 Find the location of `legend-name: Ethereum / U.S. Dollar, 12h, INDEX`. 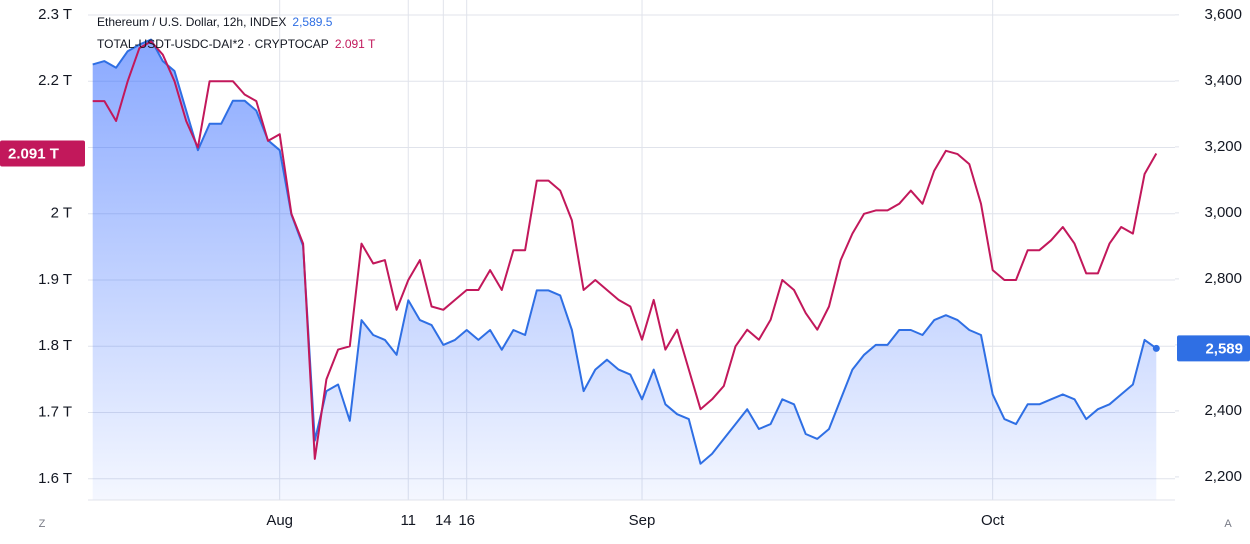

legend-name: Ethereum / U.S. Dollar, 12h, INDEX is located at coordinates (191, 22).